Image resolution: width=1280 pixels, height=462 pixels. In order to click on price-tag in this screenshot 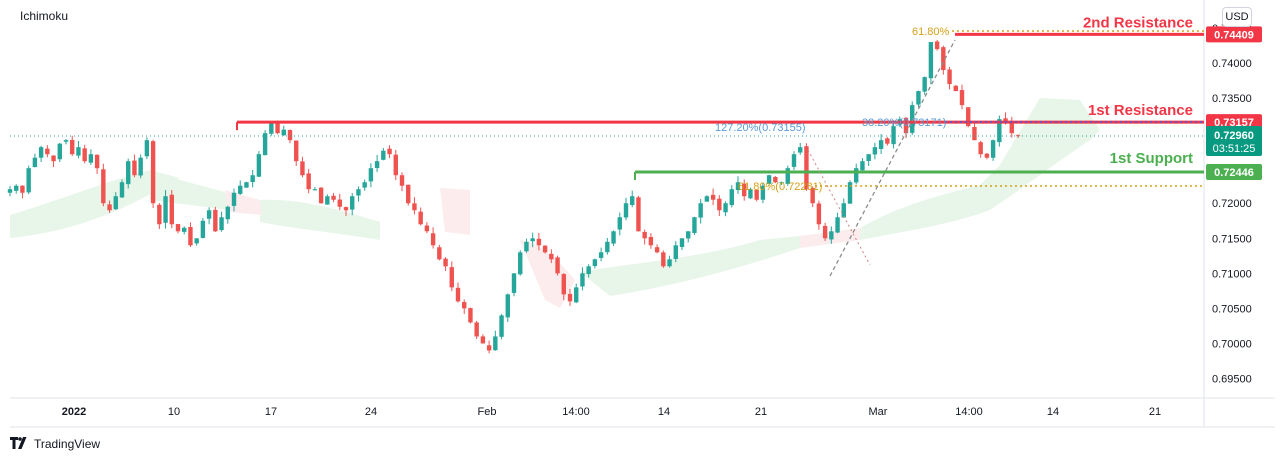, I will do `click(1234, 171)`.